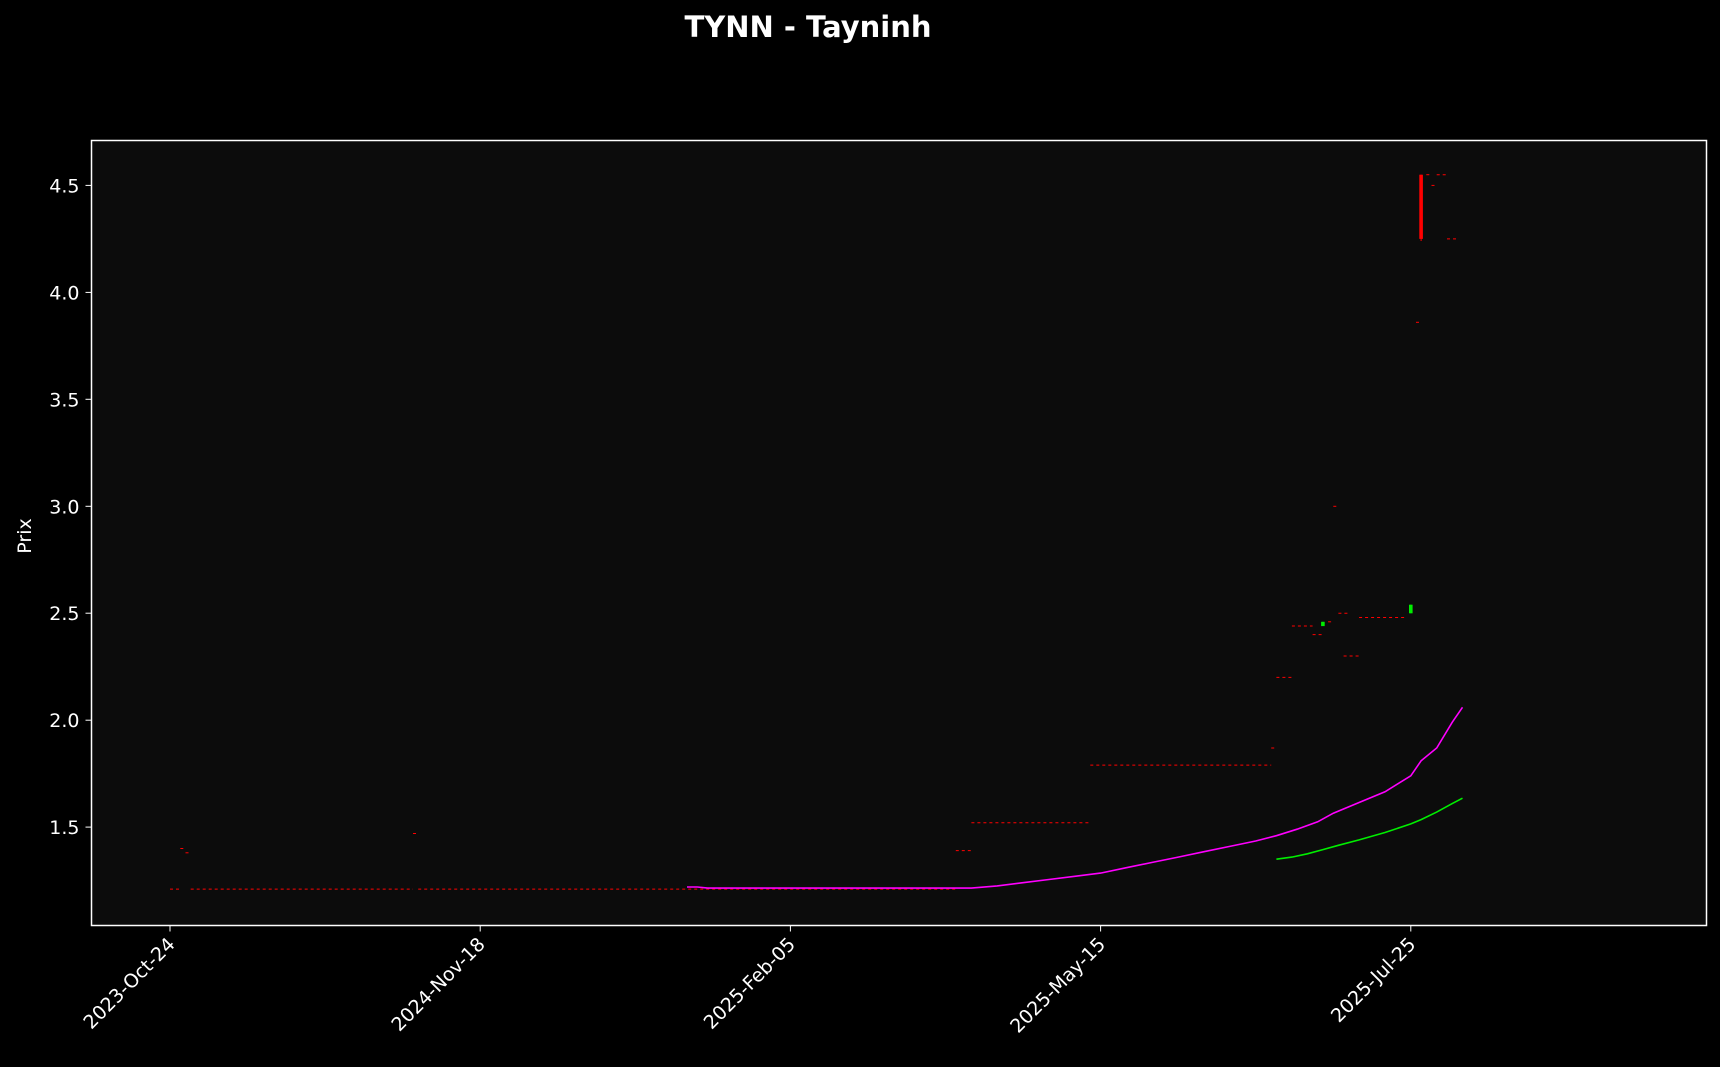  What do you see at coordinates (64, 721) in the screenshot?
I see `y-tick-label: 2.0` at bounding box center [64, 721].